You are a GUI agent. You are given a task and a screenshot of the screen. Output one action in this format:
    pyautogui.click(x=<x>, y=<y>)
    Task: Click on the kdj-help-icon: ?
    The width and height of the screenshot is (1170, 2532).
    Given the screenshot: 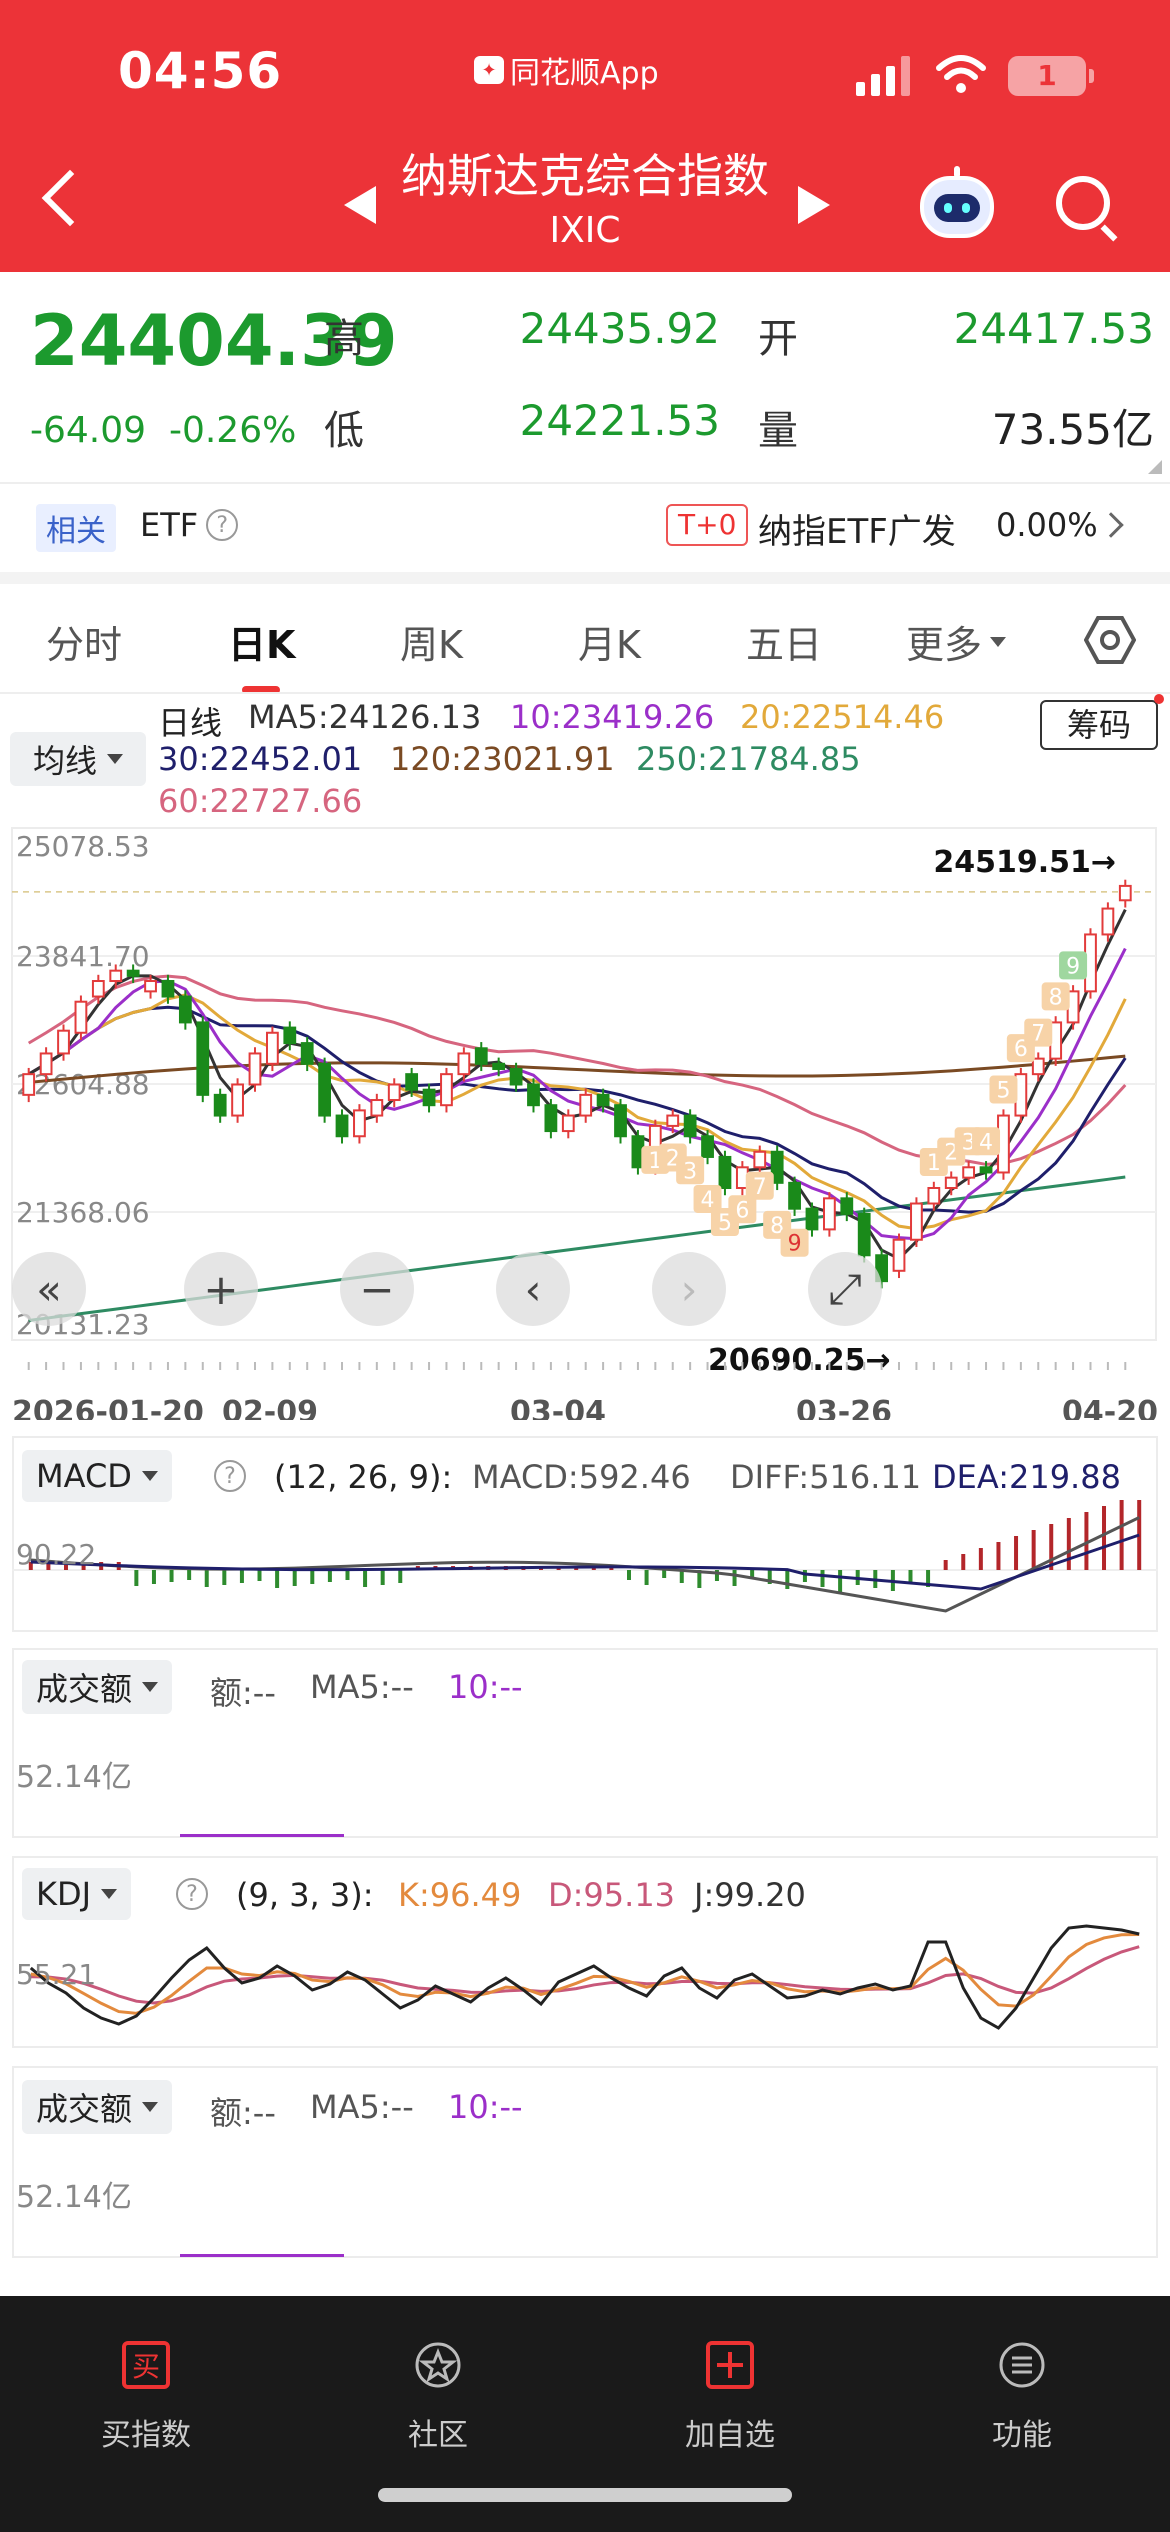 What is the action you would take?
    pyautogui.click(x=192, y=1894)
    